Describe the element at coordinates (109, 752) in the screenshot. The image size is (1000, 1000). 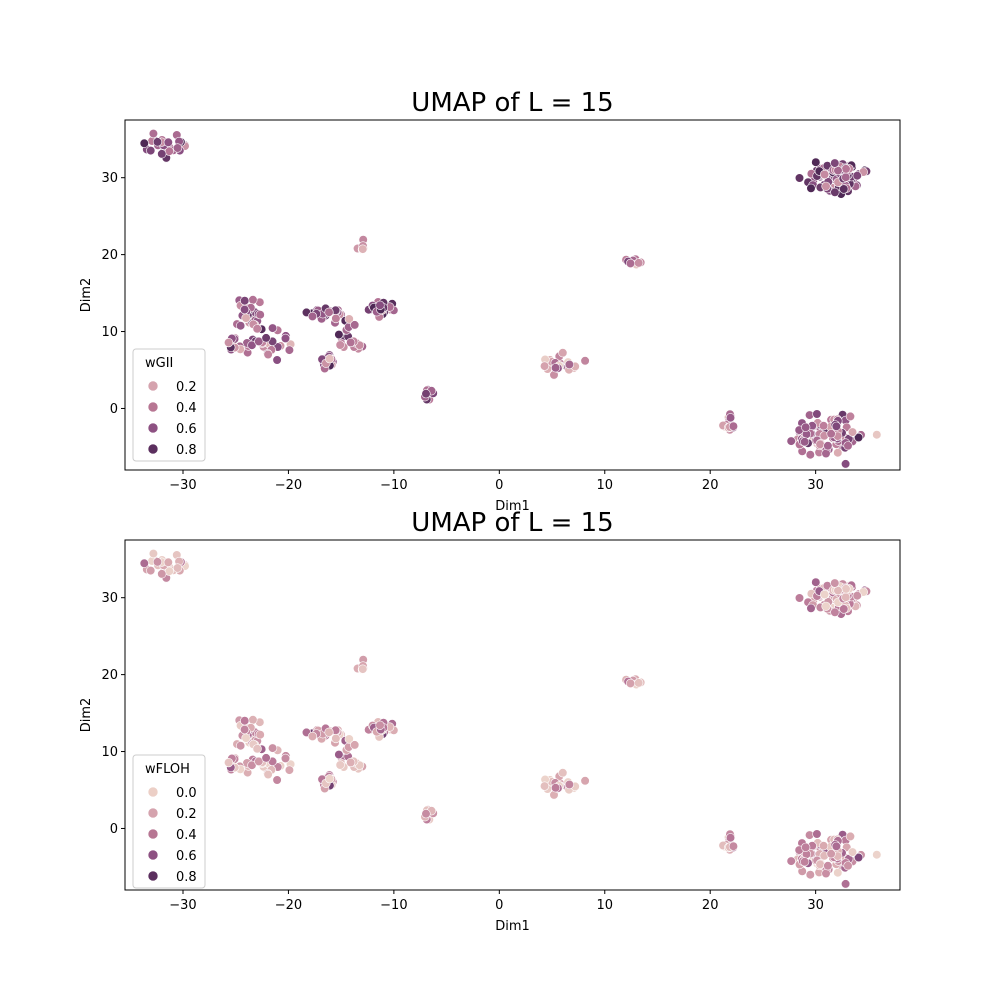
I see `y-tick-label: 10` at that location.